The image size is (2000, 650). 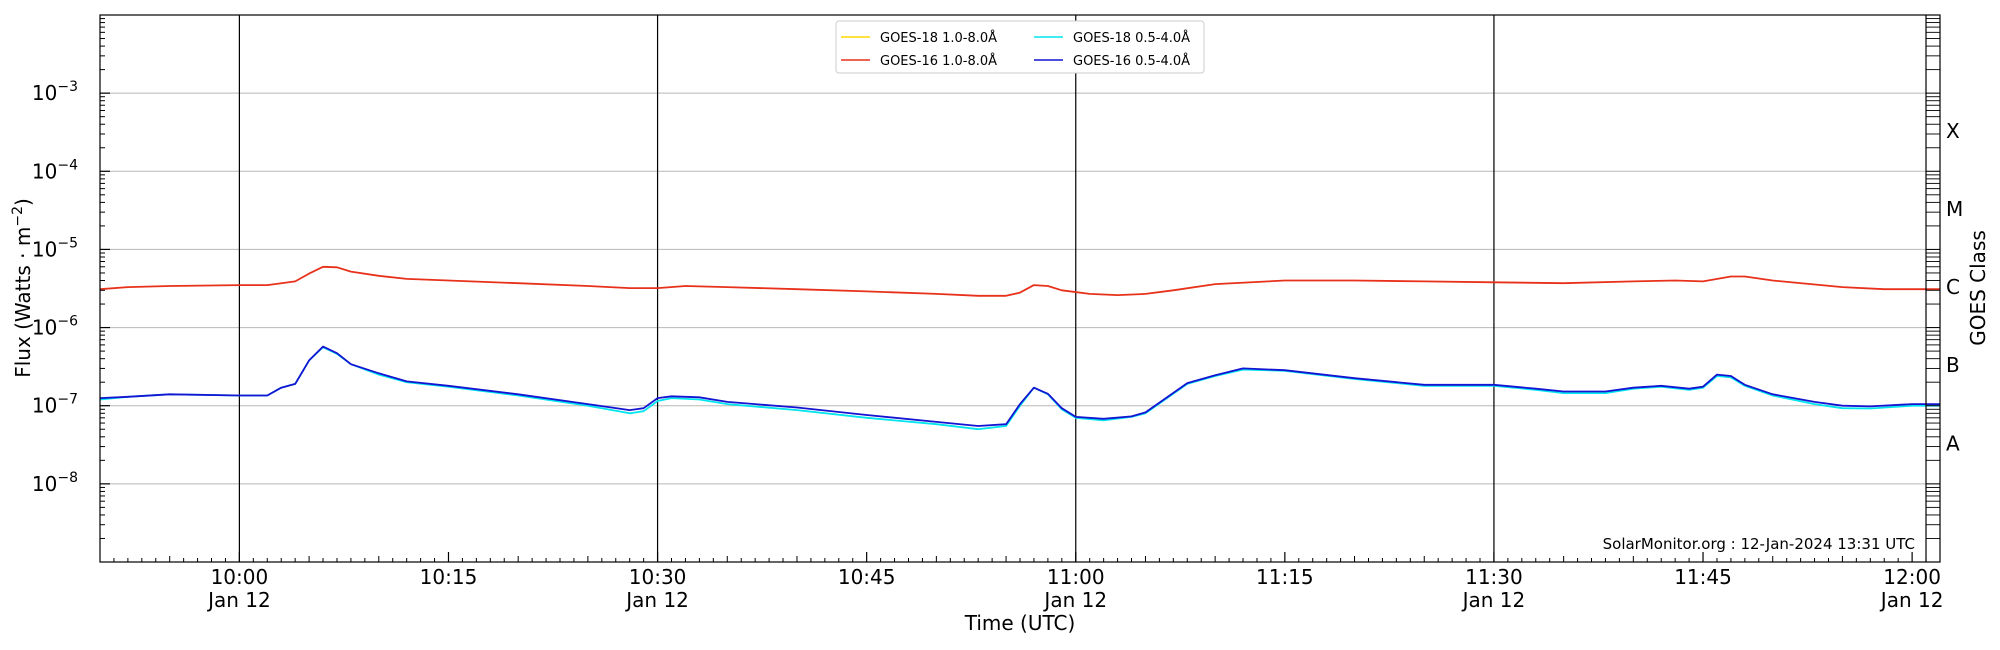 I want to click on x-tick-label: 11:00, so click(x=1076, y=577).